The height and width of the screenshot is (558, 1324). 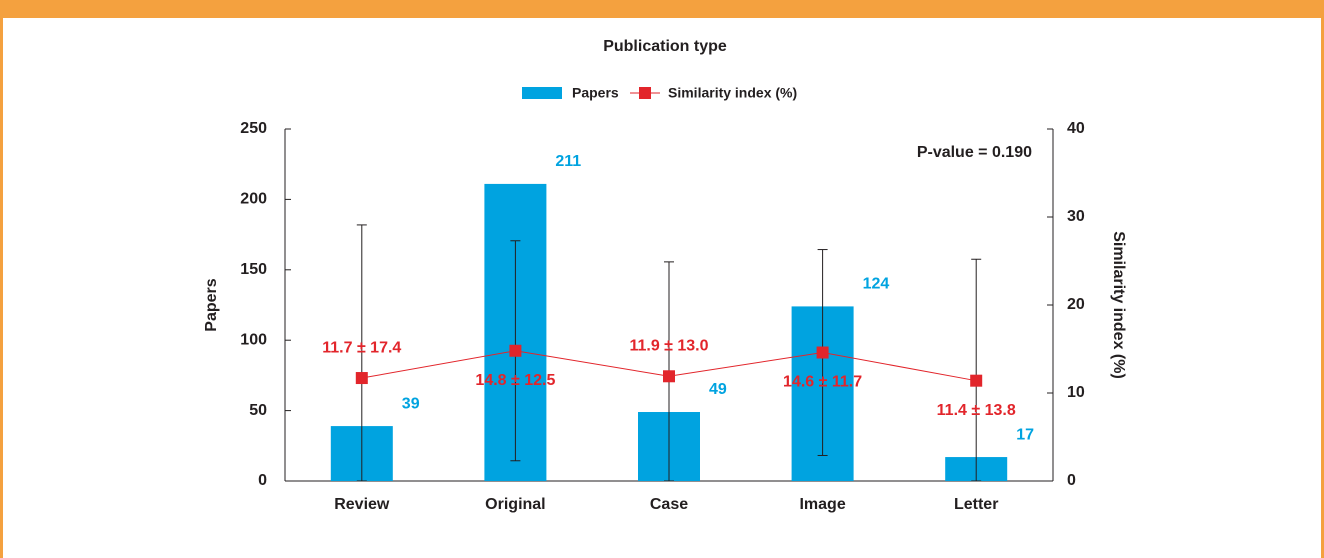 I want to click on bar-value-label: 39, so click(x=411, y=403).